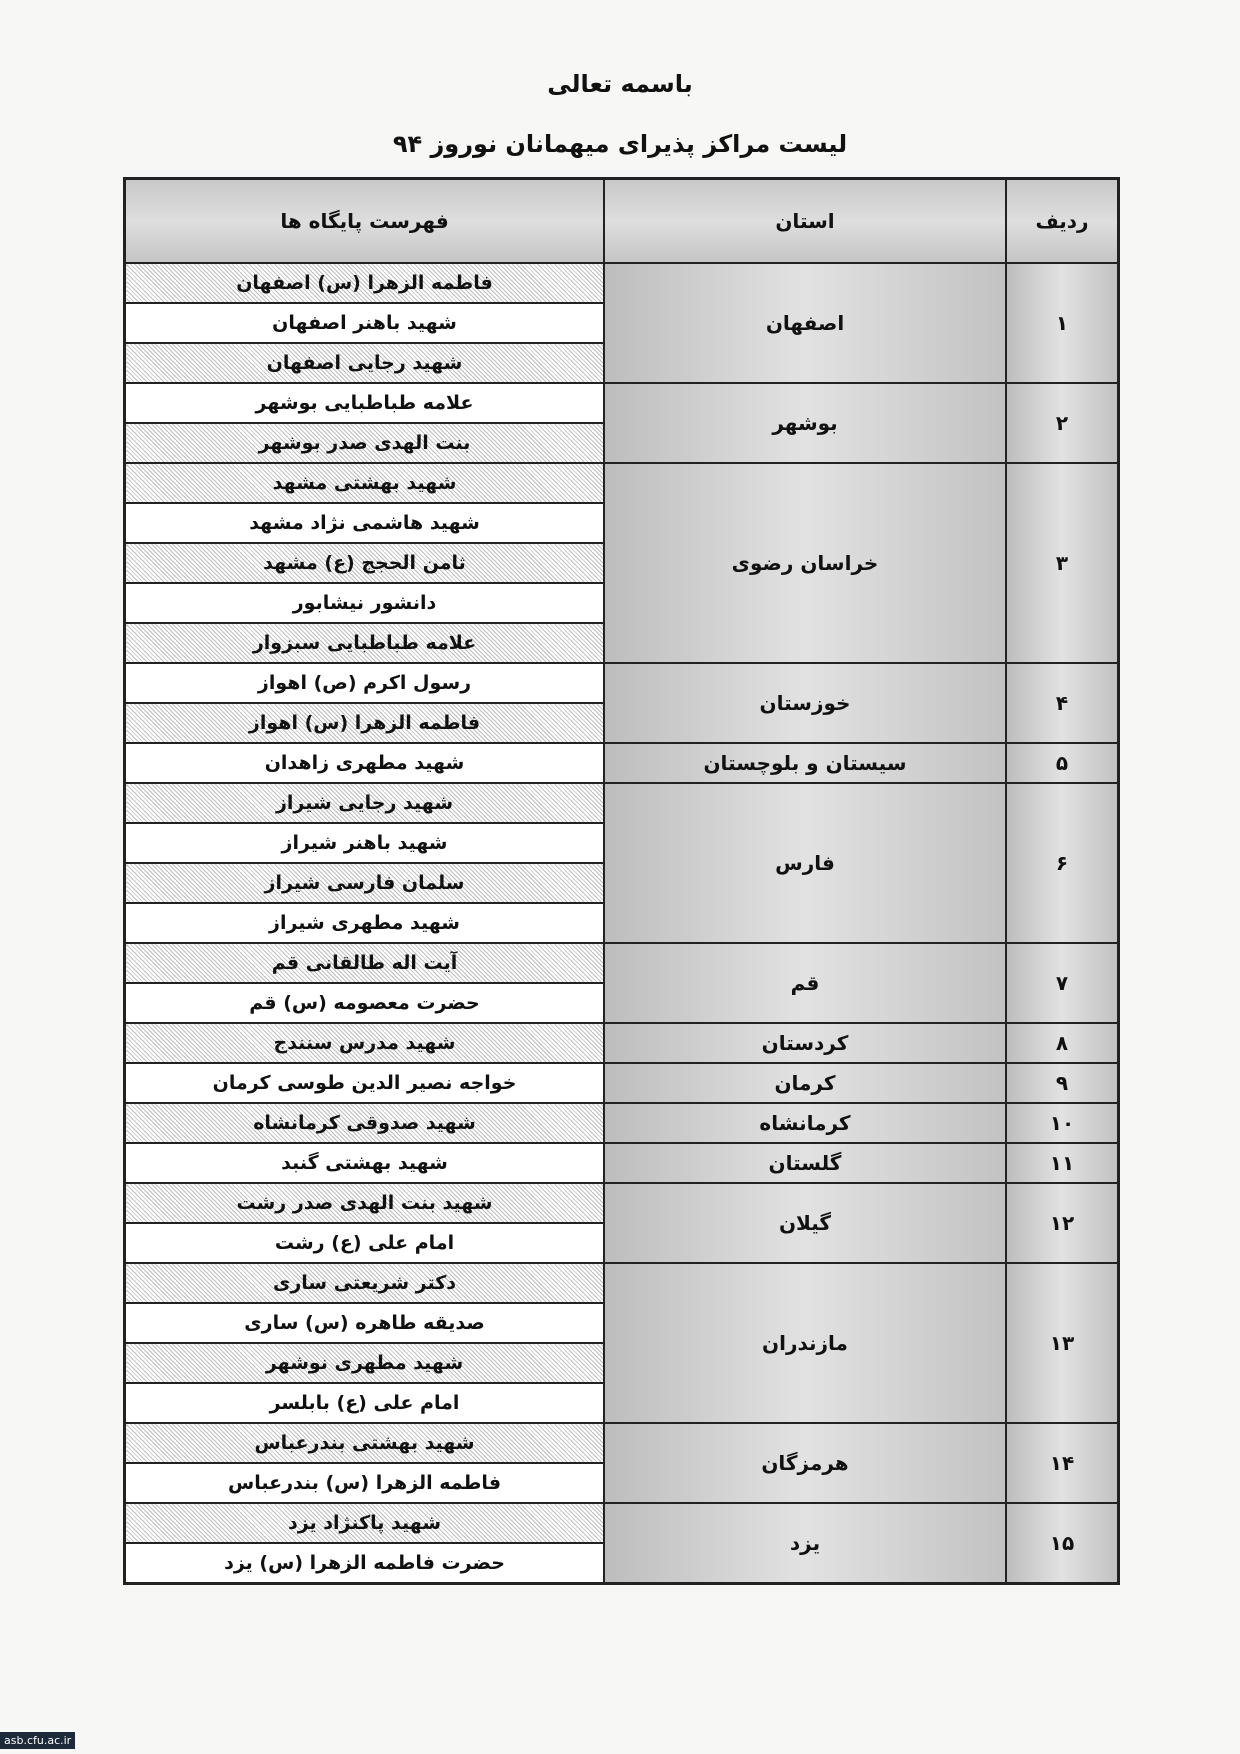  I want to click on table-row: ۲ بوشهر علامه طباطبایی بوشهر, so click(621, 423).